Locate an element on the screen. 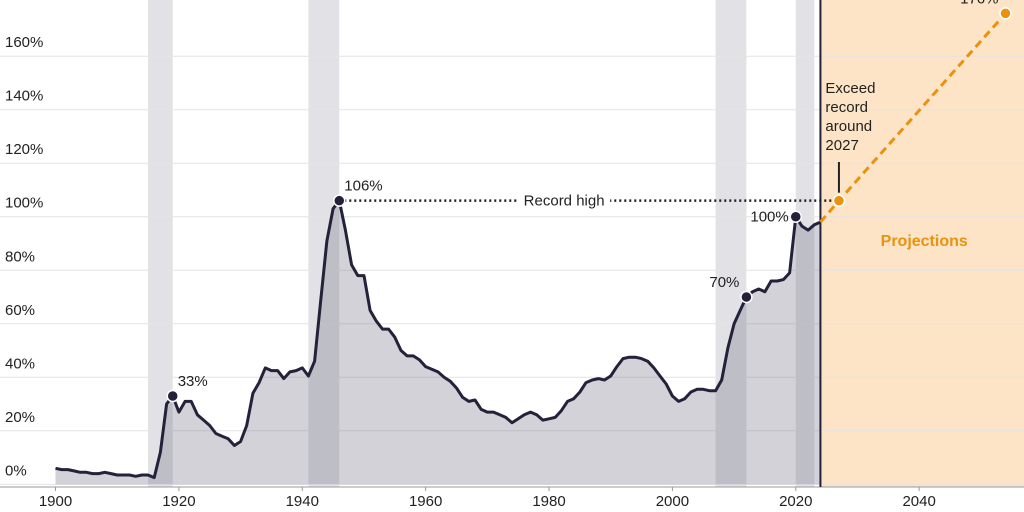 The width and height of the screenshot is (1024, 512). y-tick-label: 160% is located at coordinates (24, 42).